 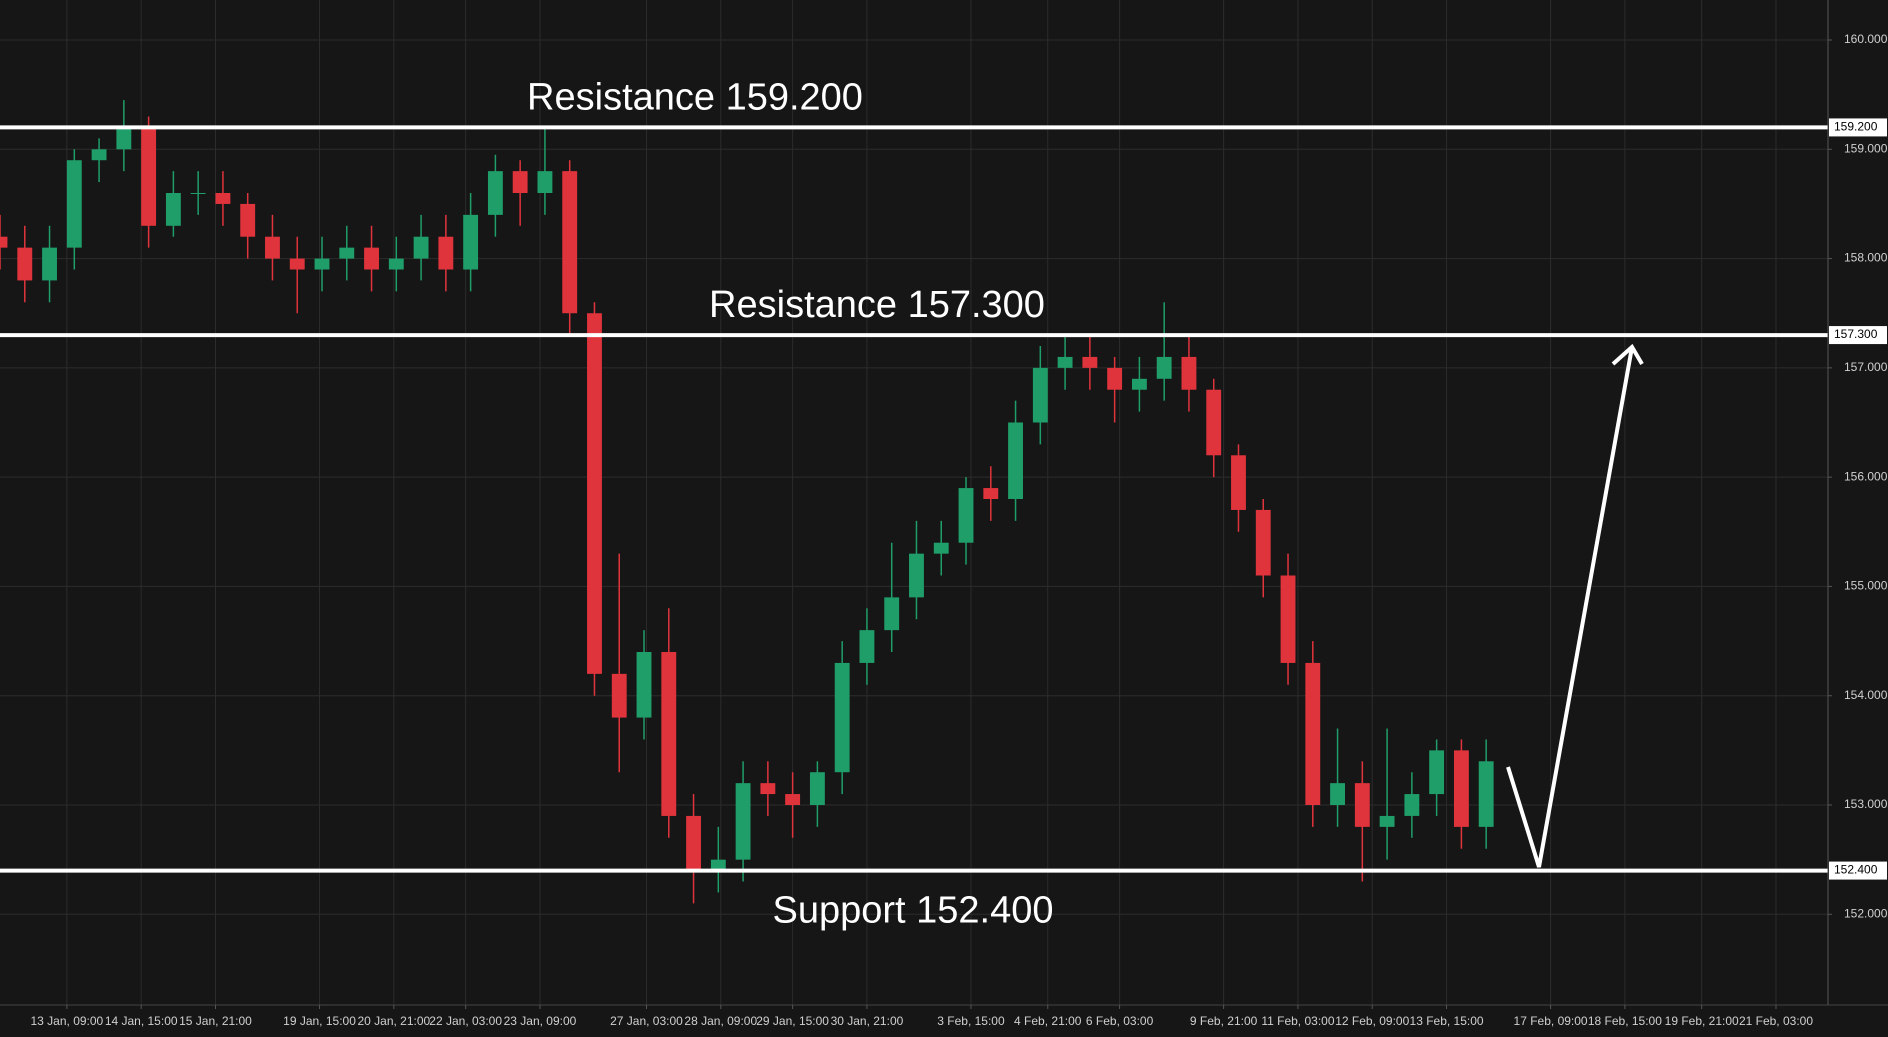 What do you see at coordinates (1627, 354) in the screenshot?
I see `arrow-head` at bounding box center [1627, 354].